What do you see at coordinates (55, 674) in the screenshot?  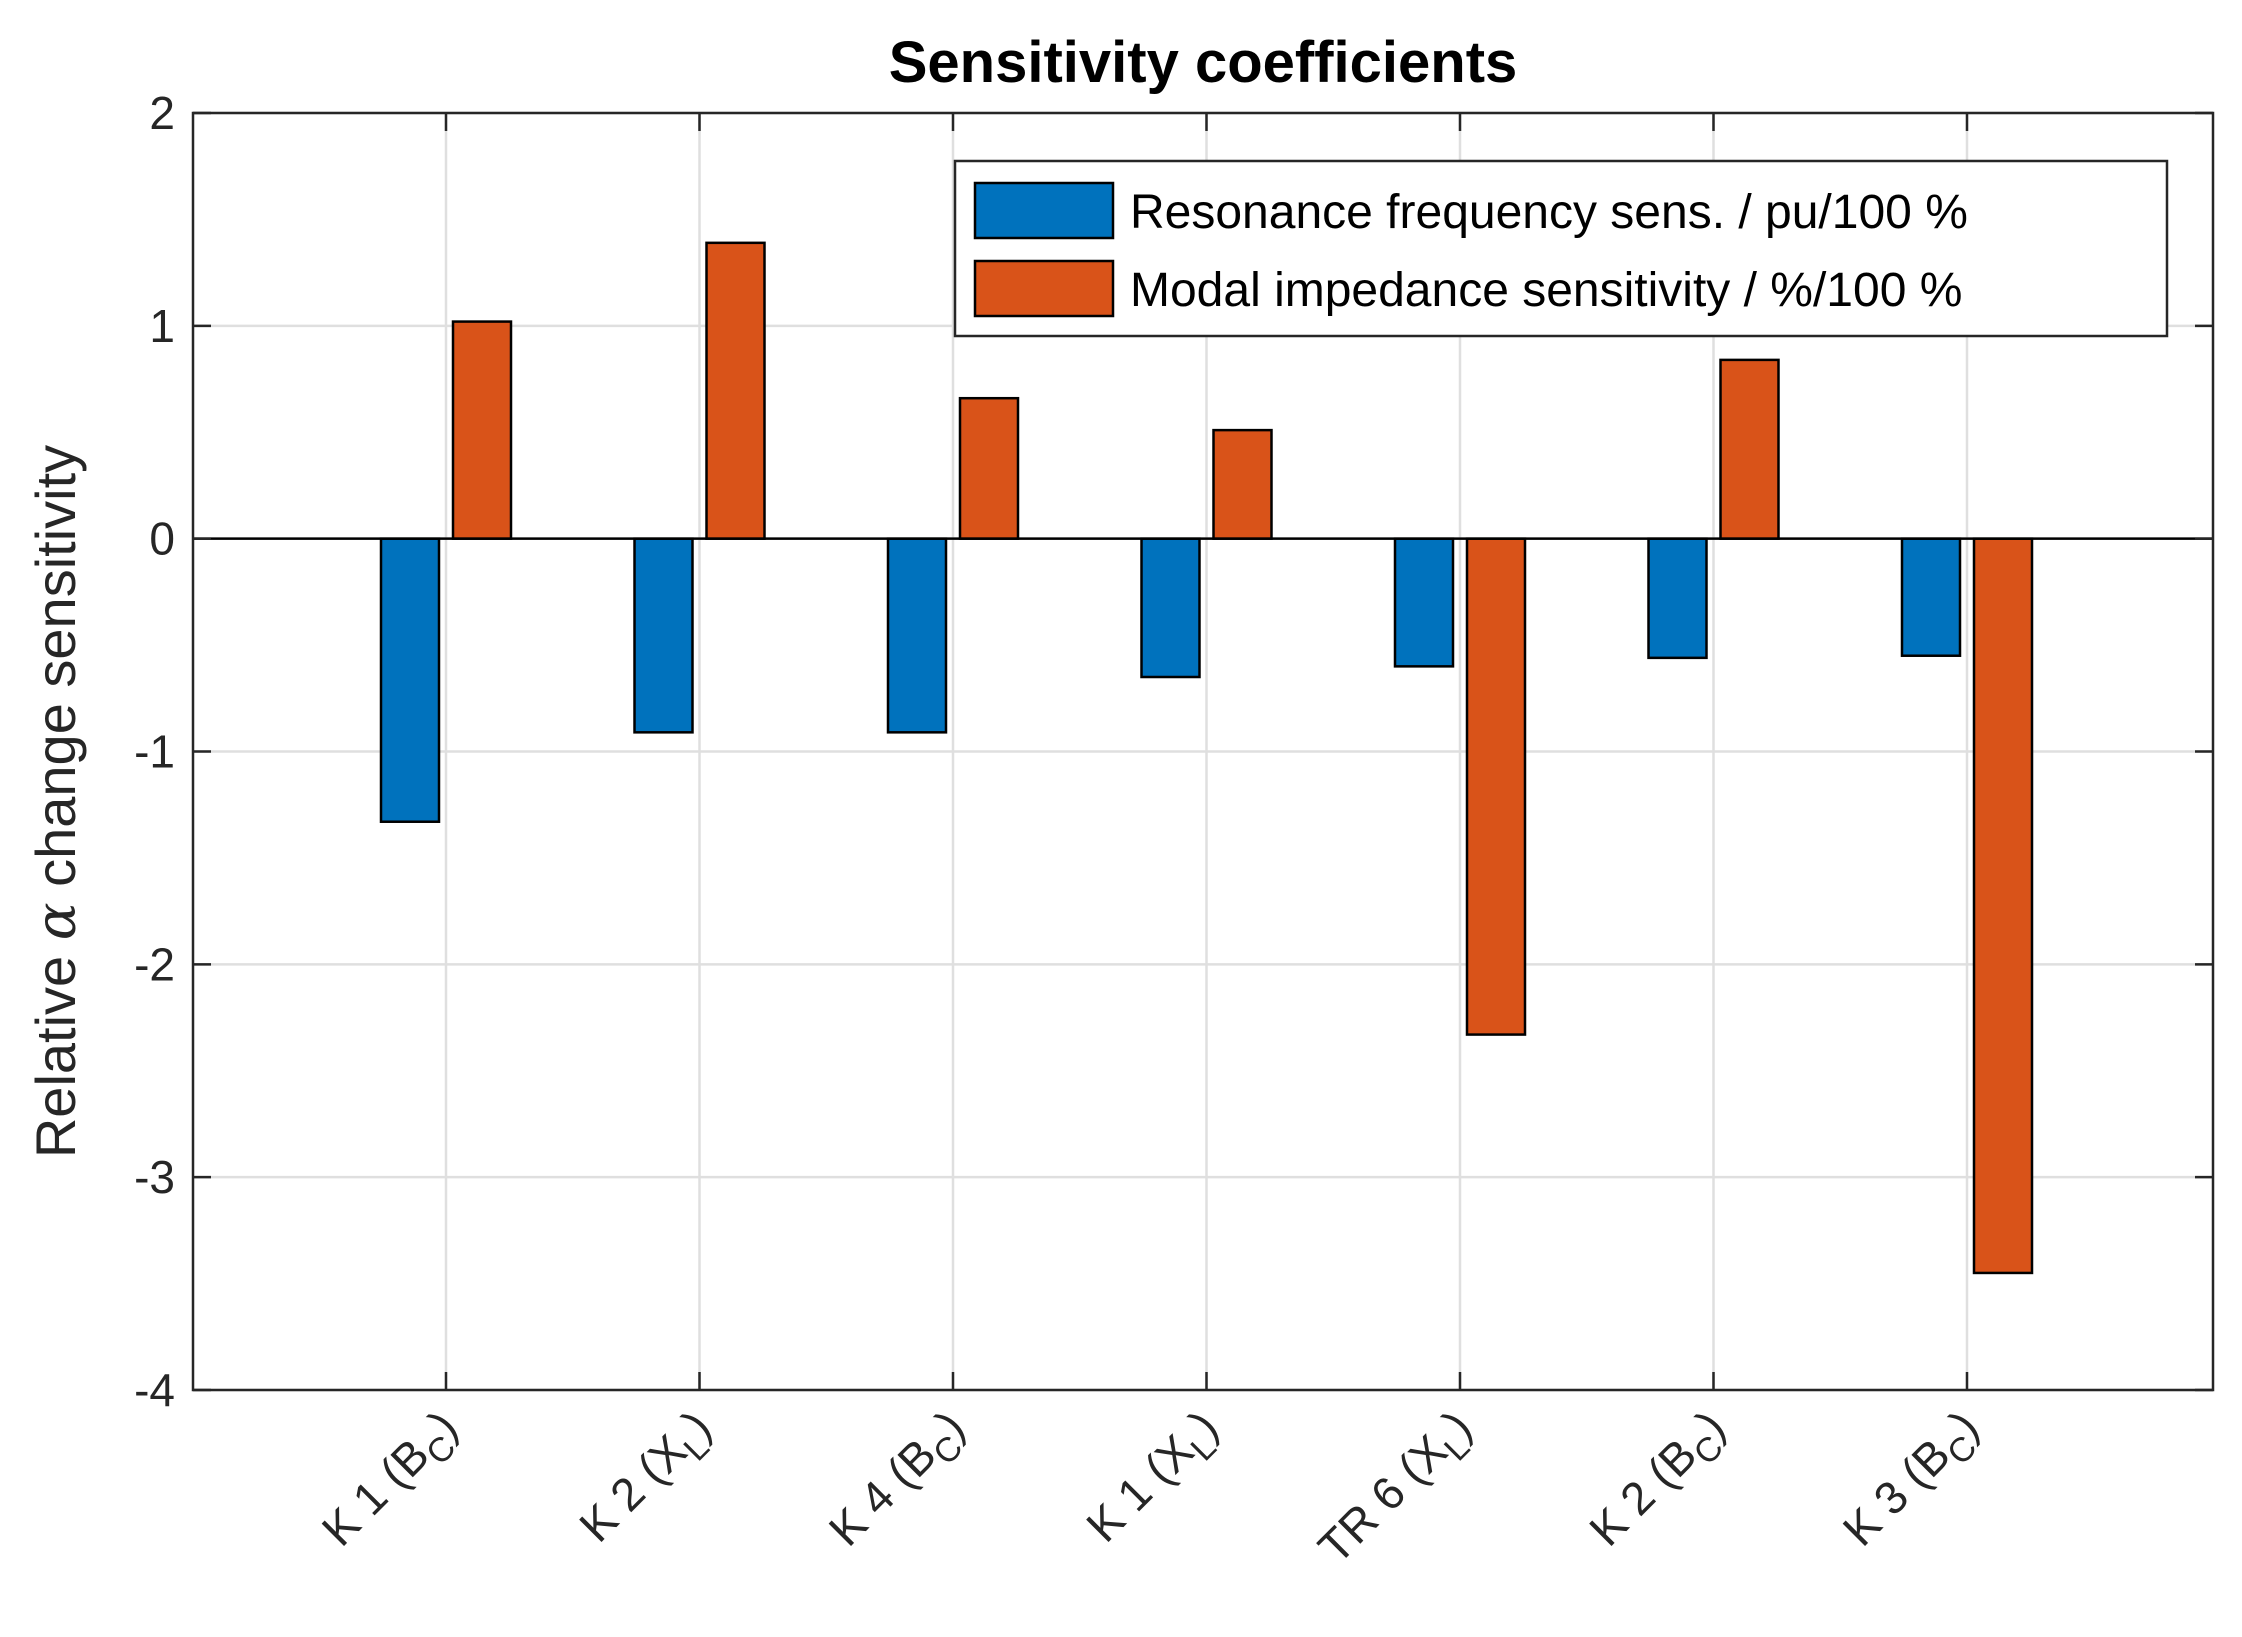 I see `y-axis-label-part: change sensitivity` at bounding box center [55, 674].